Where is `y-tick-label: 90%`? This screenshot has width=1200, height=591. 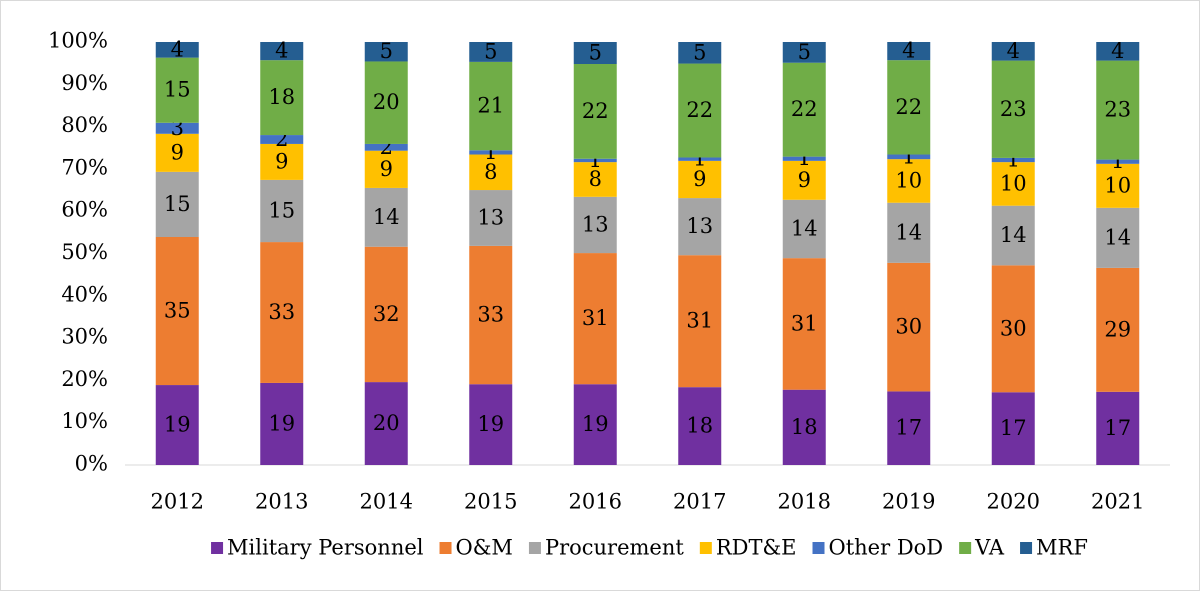
y-tick-label: 90% is located at coordinates (84, 83).